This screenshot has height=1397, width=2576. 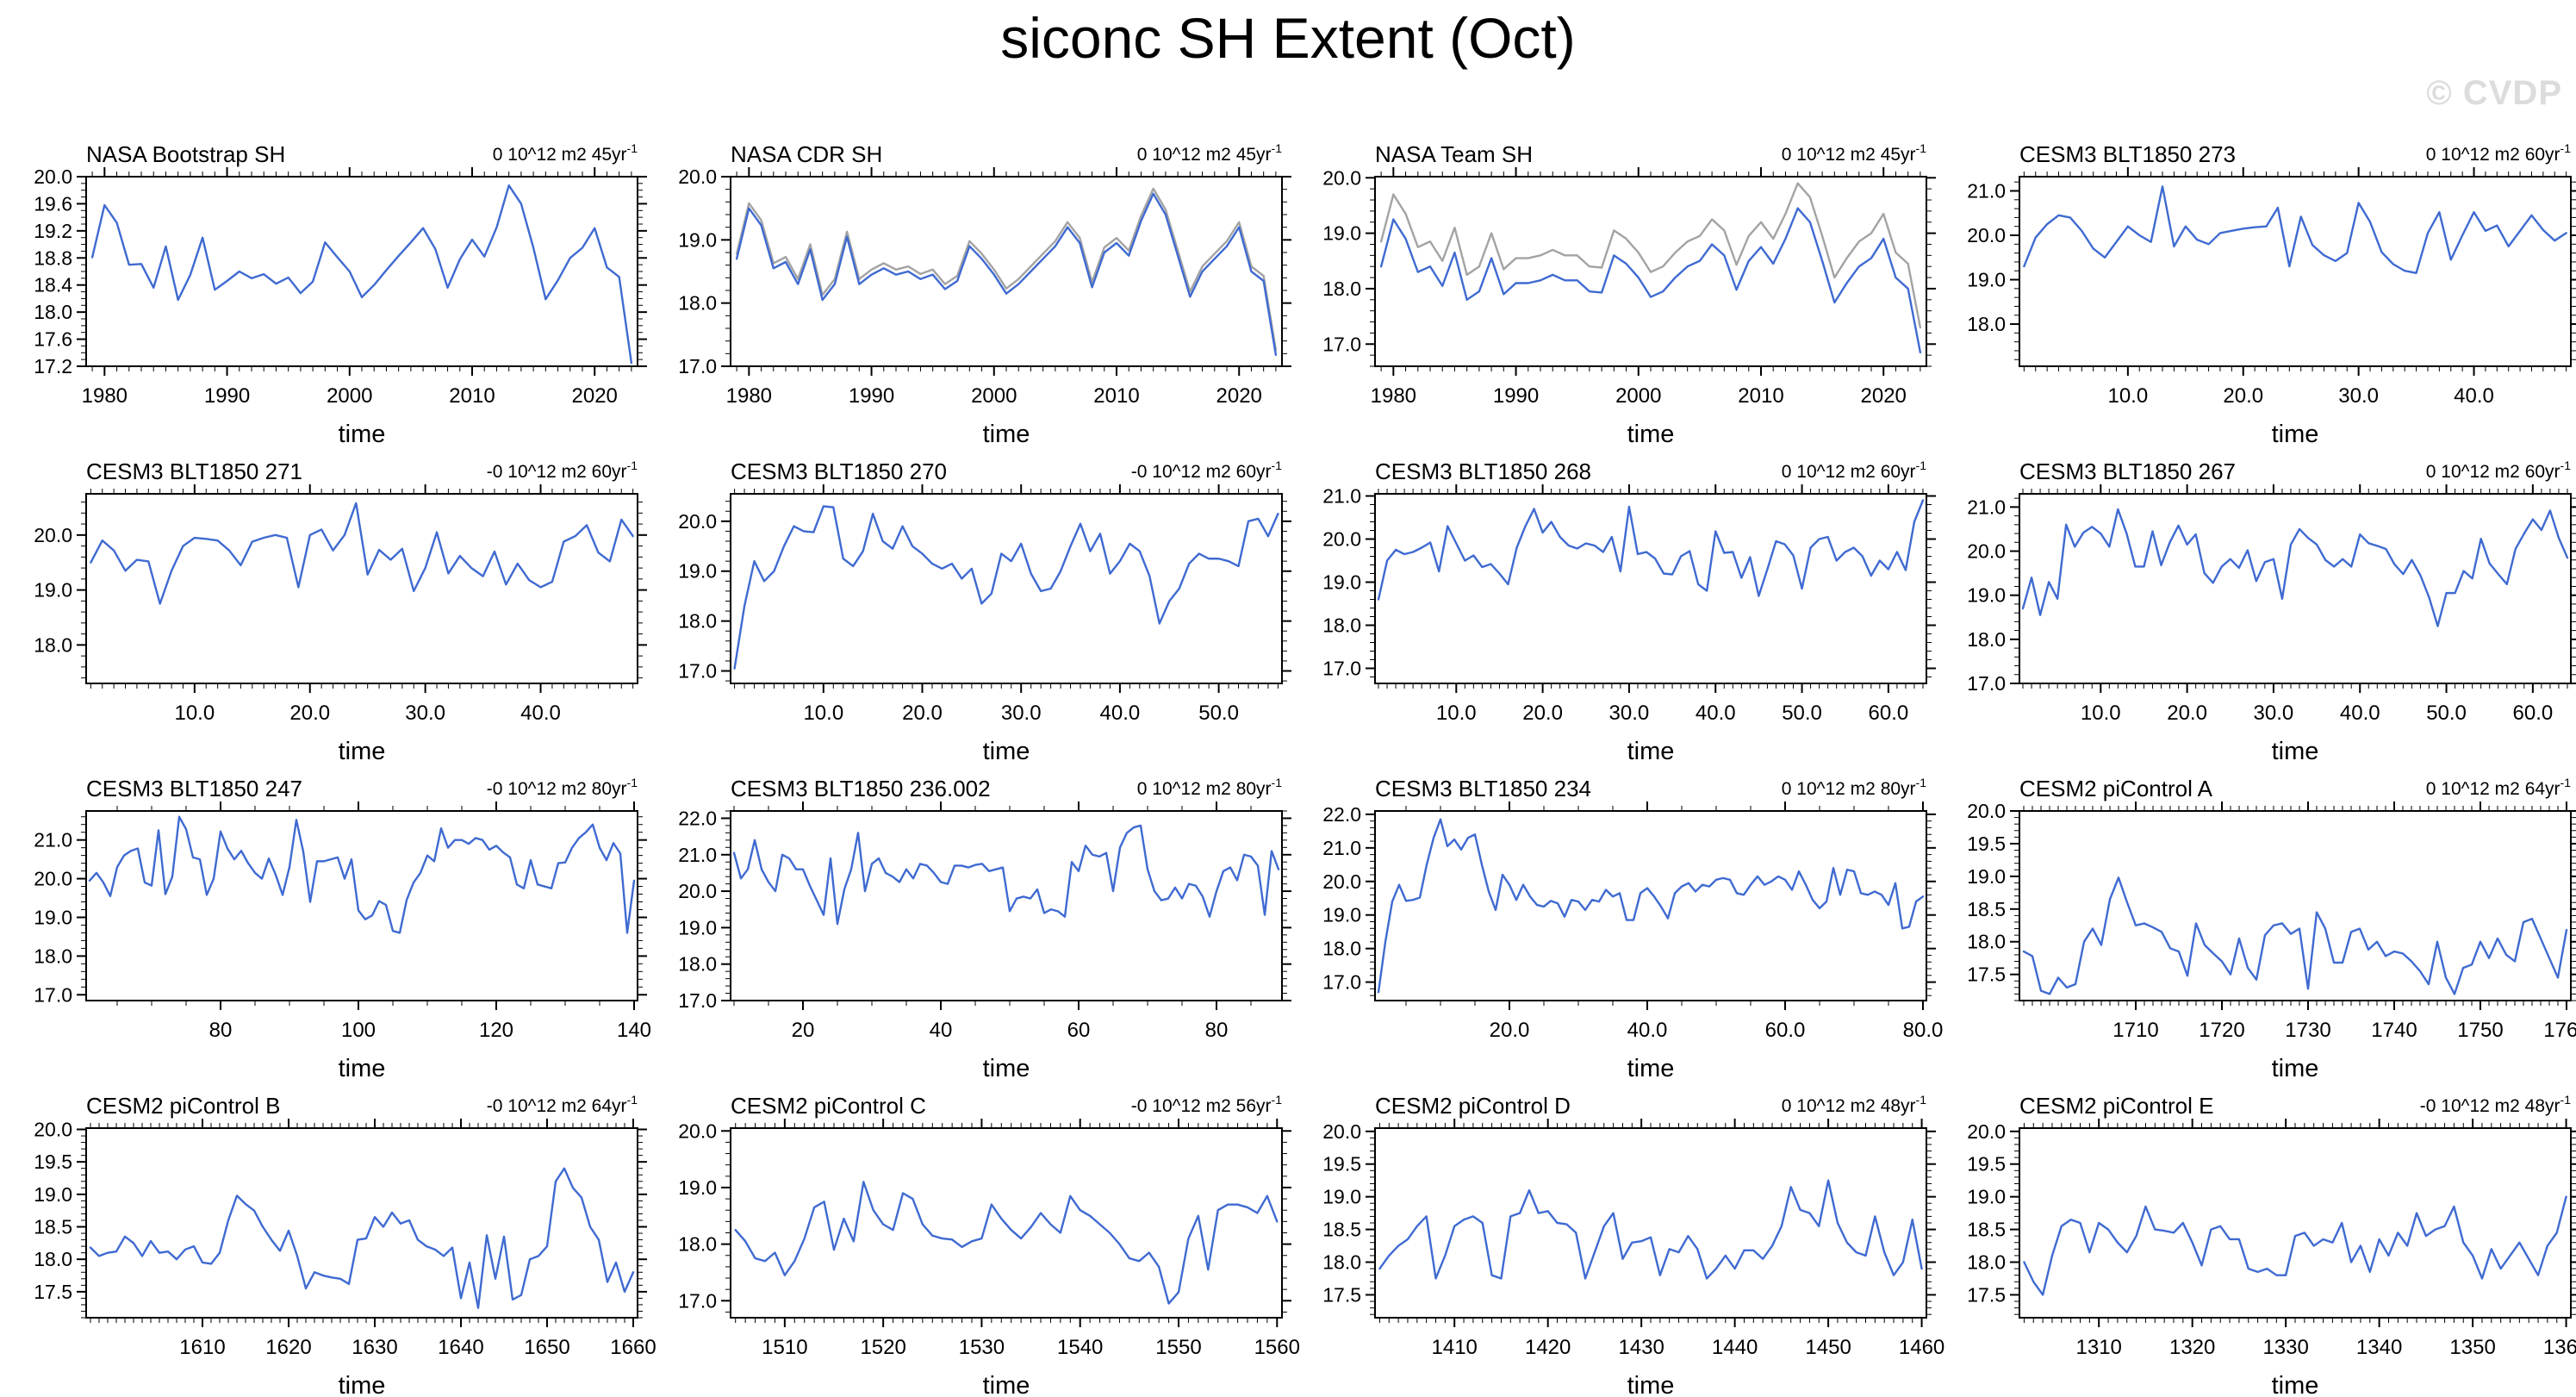 What do you see at coordinates (2394, 1030) in the screenshot?
I see `x-tick-label: 1740` at bounding box center [2394, 1030].